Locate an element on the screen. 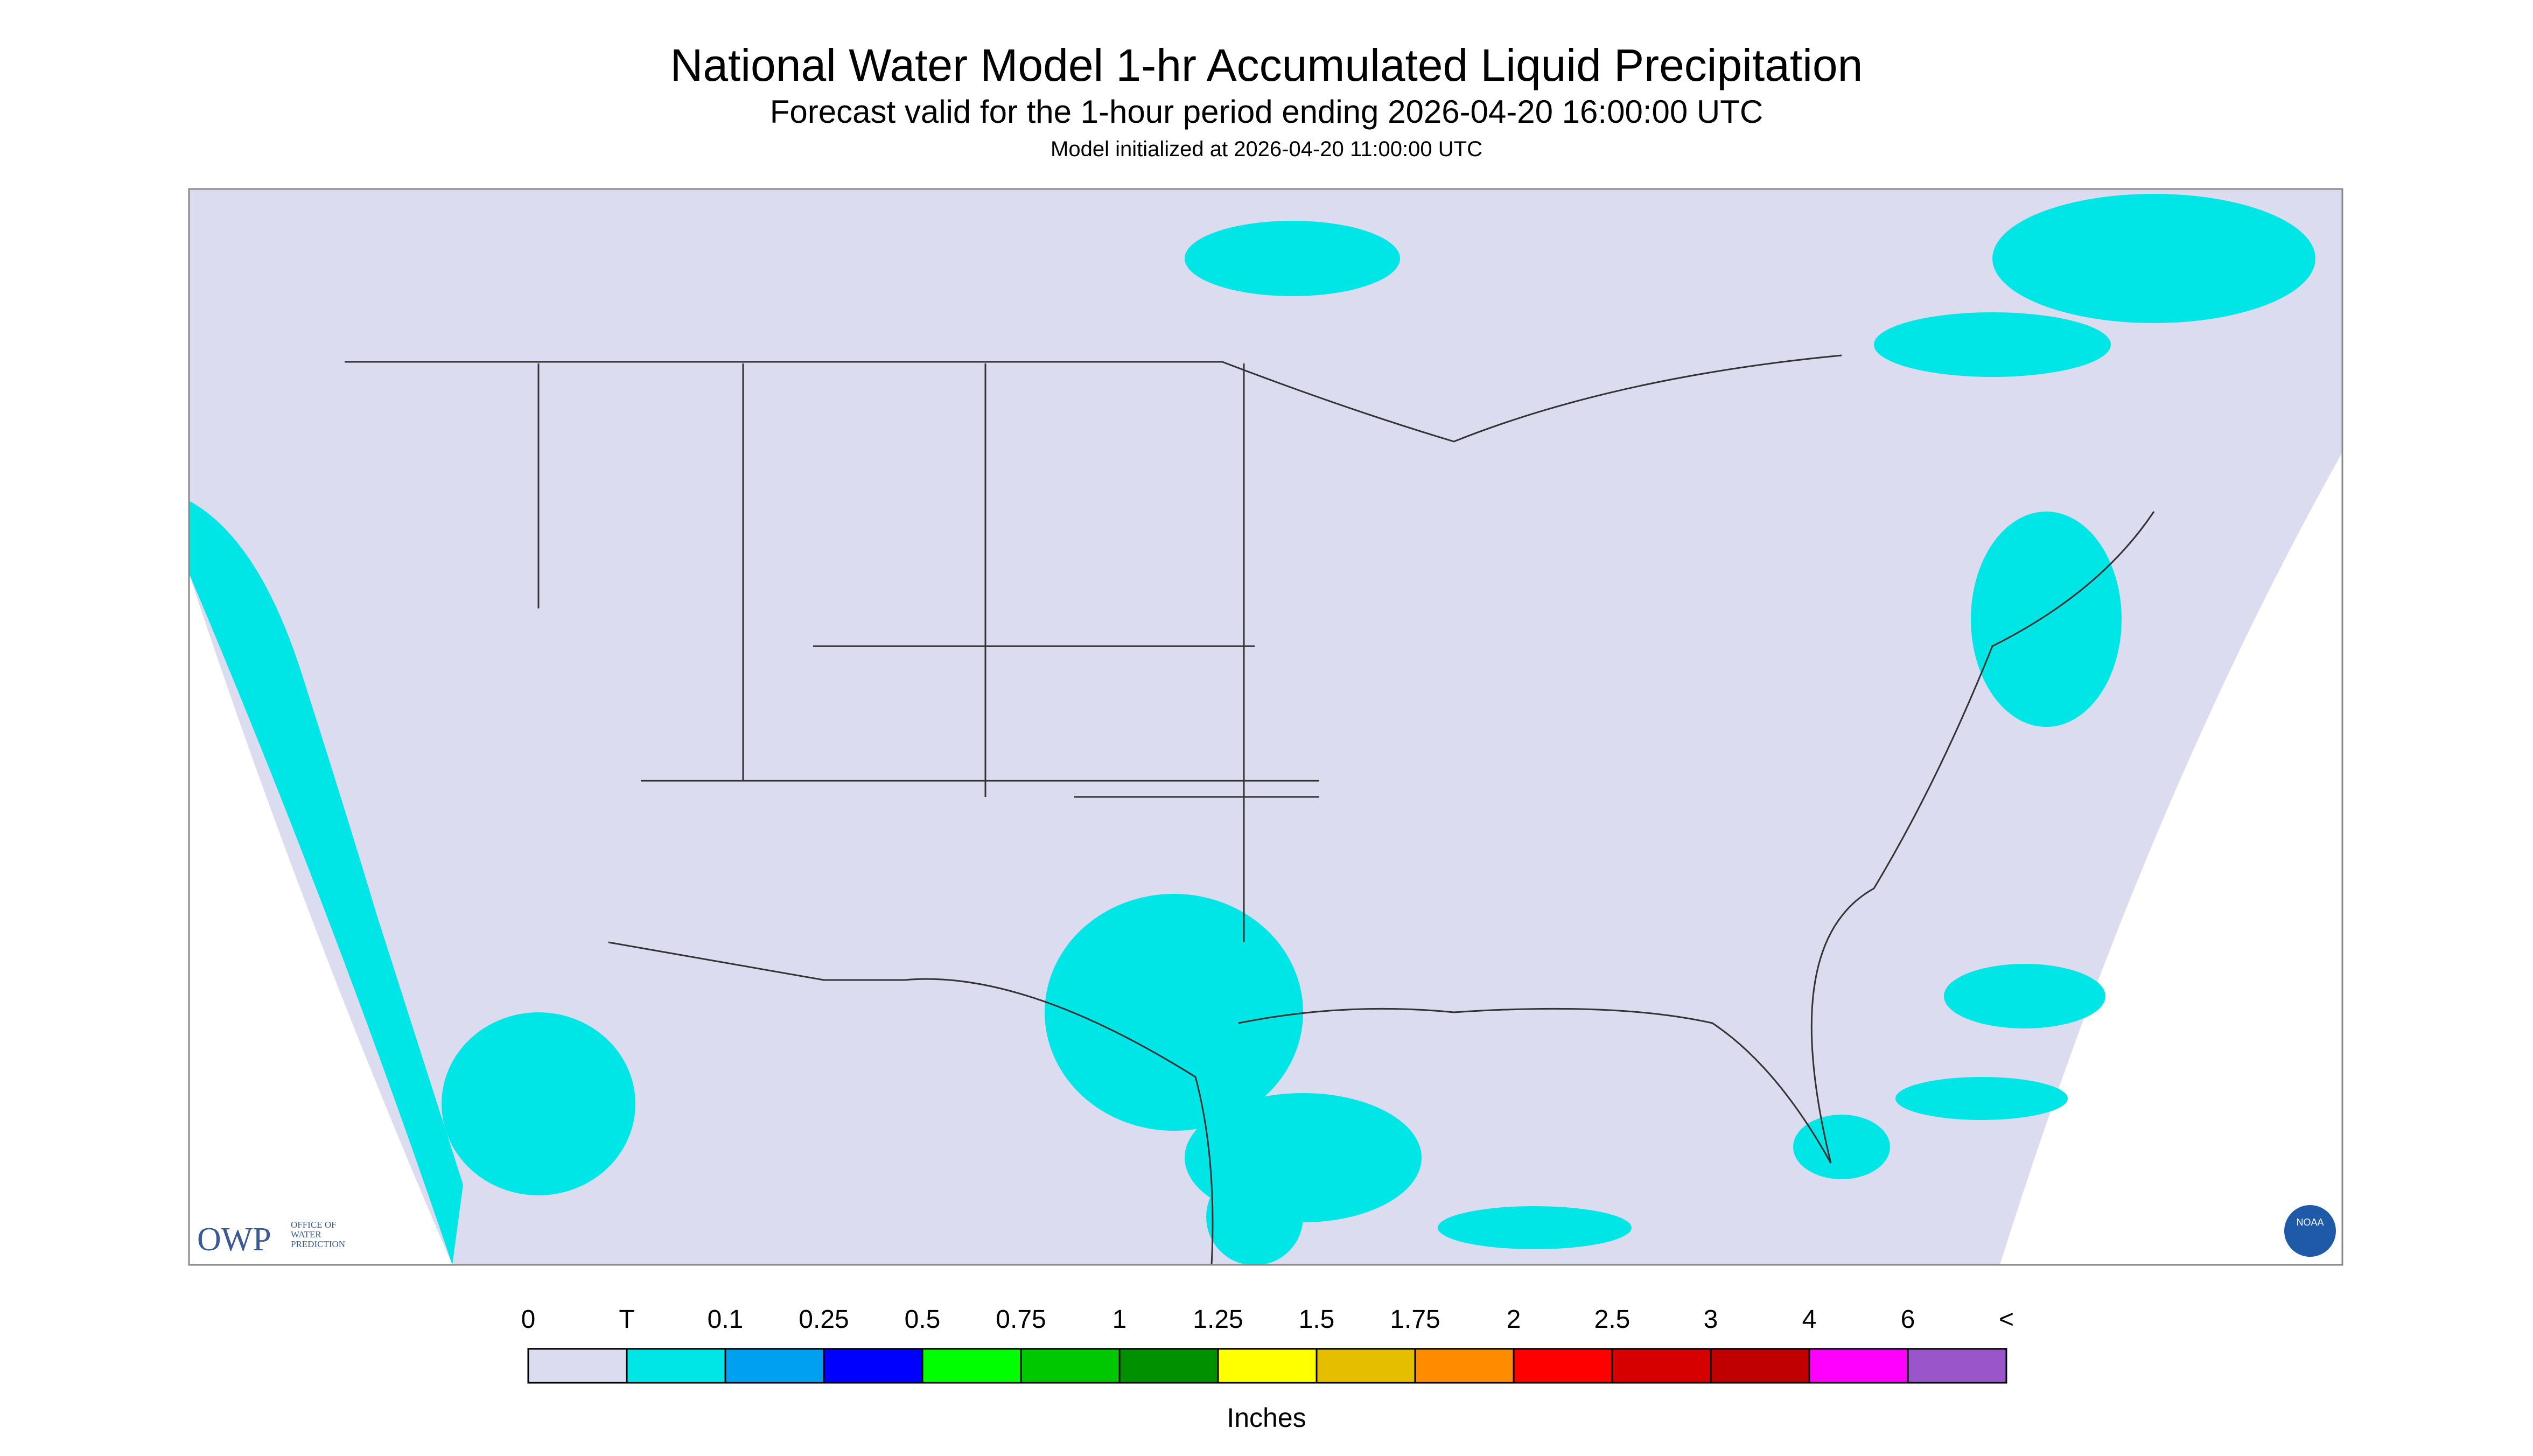  legend-label: 0.5 is located at coordinates (923, 1319).